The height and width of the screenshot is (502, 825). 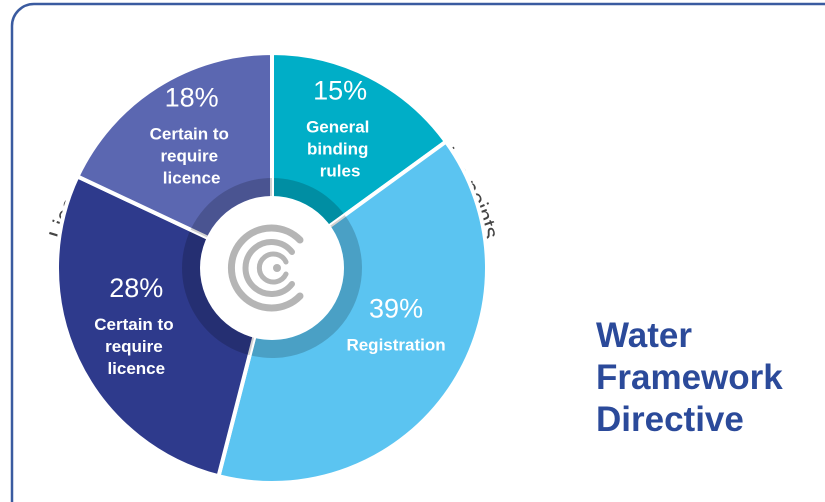 What do you see at coordinates (670, 419) in the screenshot?
I see `text-line: Directive` at bounding box center [670, 419].